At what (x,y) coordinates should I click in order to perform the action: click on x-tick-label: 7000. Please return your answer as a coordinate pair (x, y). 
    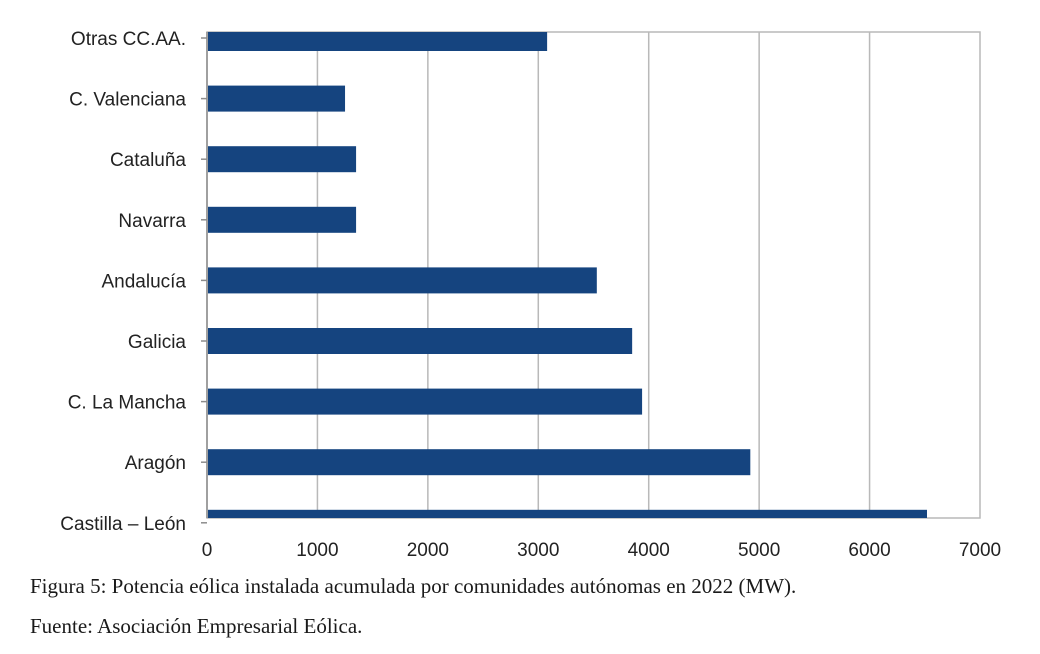
    Looking at the image, I should click on (980, 550).